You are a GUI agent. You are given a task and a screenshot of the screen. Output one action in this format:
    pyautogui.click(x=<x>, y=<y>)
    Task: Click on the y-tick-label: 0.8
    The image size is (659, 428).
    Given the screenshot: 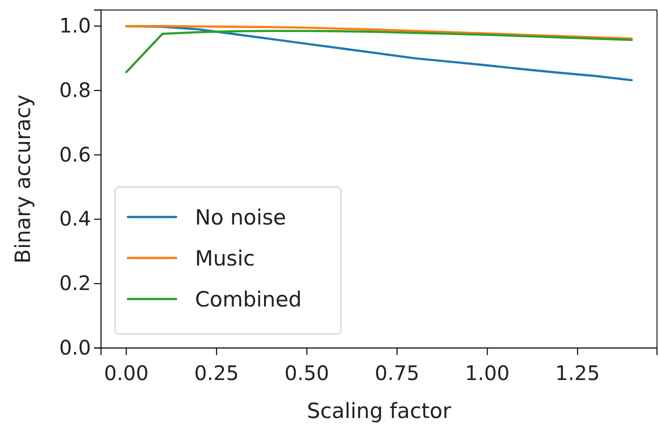 What is the action you would take?
    pyautogui.click(x=75, y=90)
    